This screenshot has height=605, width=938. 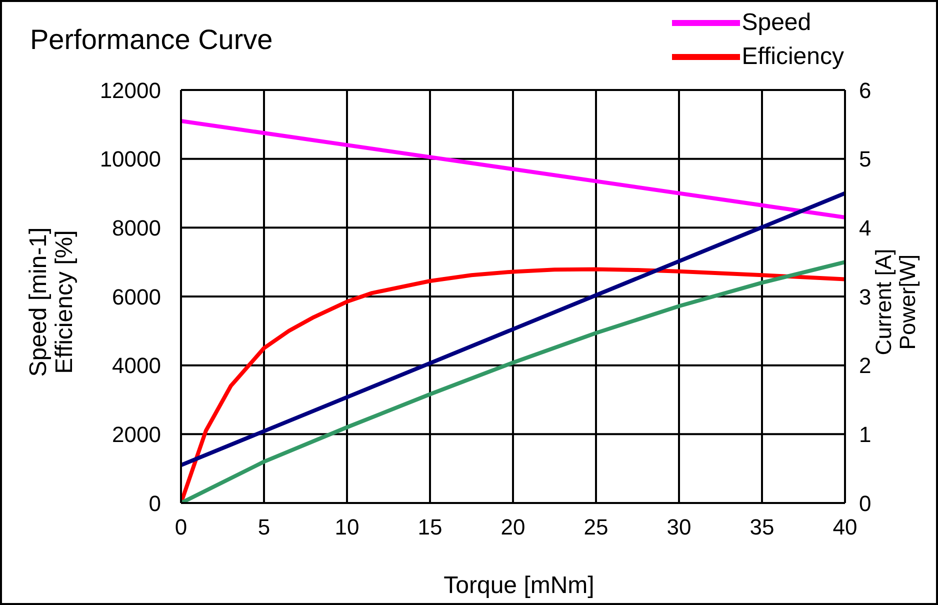 What do you see at coordinates (865, 297) in the screenshot?
I see `y2-tick-label: 3` at bounding box center [865, 297].